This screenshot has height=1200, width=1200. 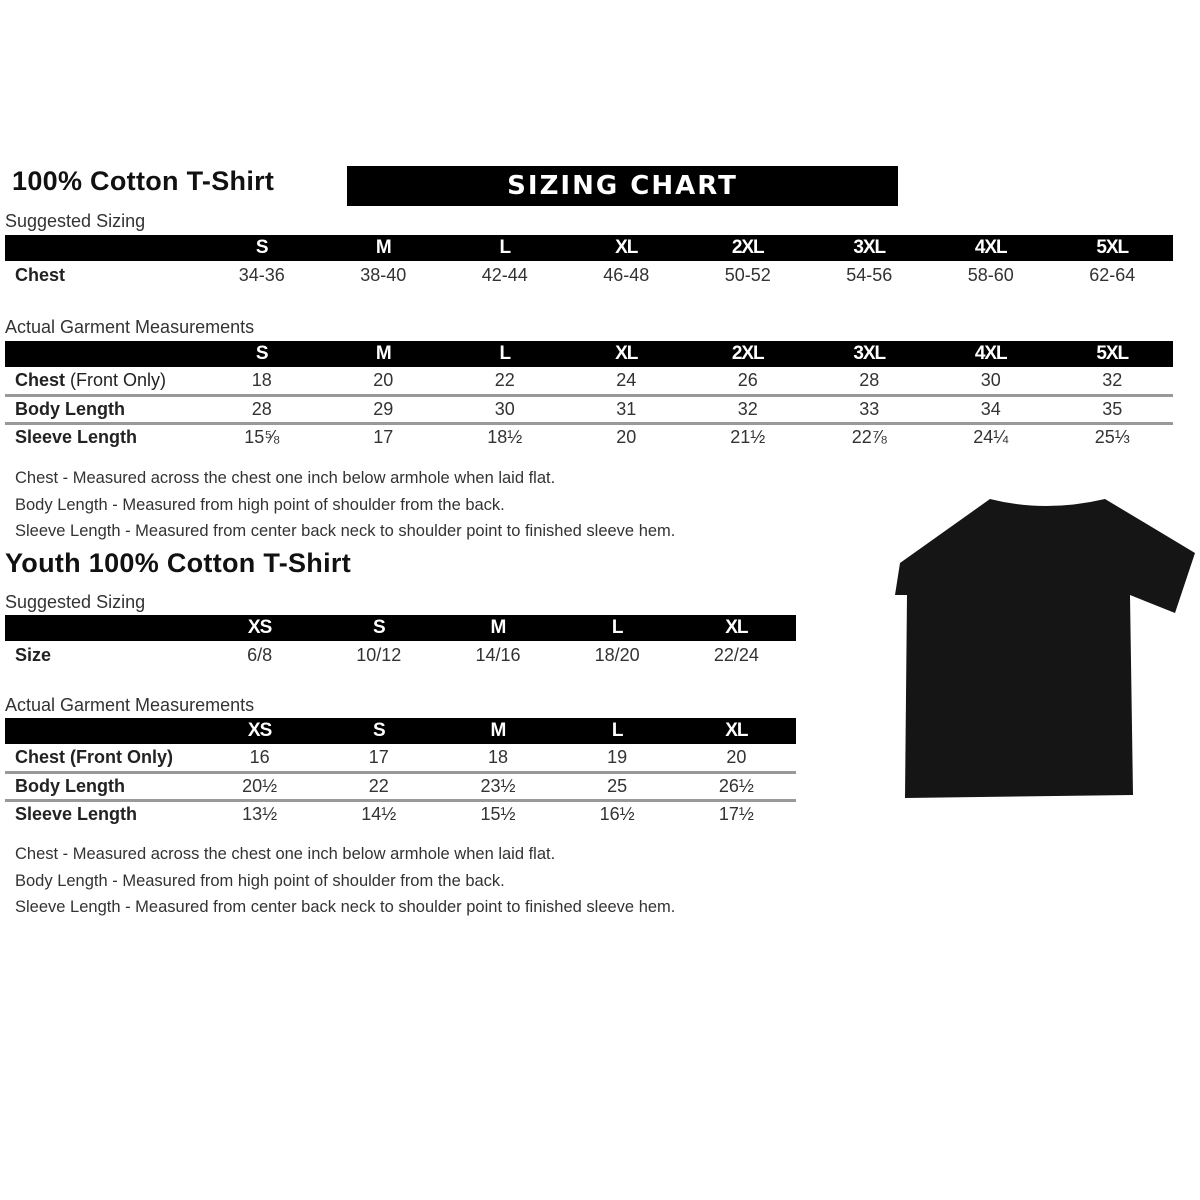 I want to click on table-cell: 54-56, so click(x=869, y=274).